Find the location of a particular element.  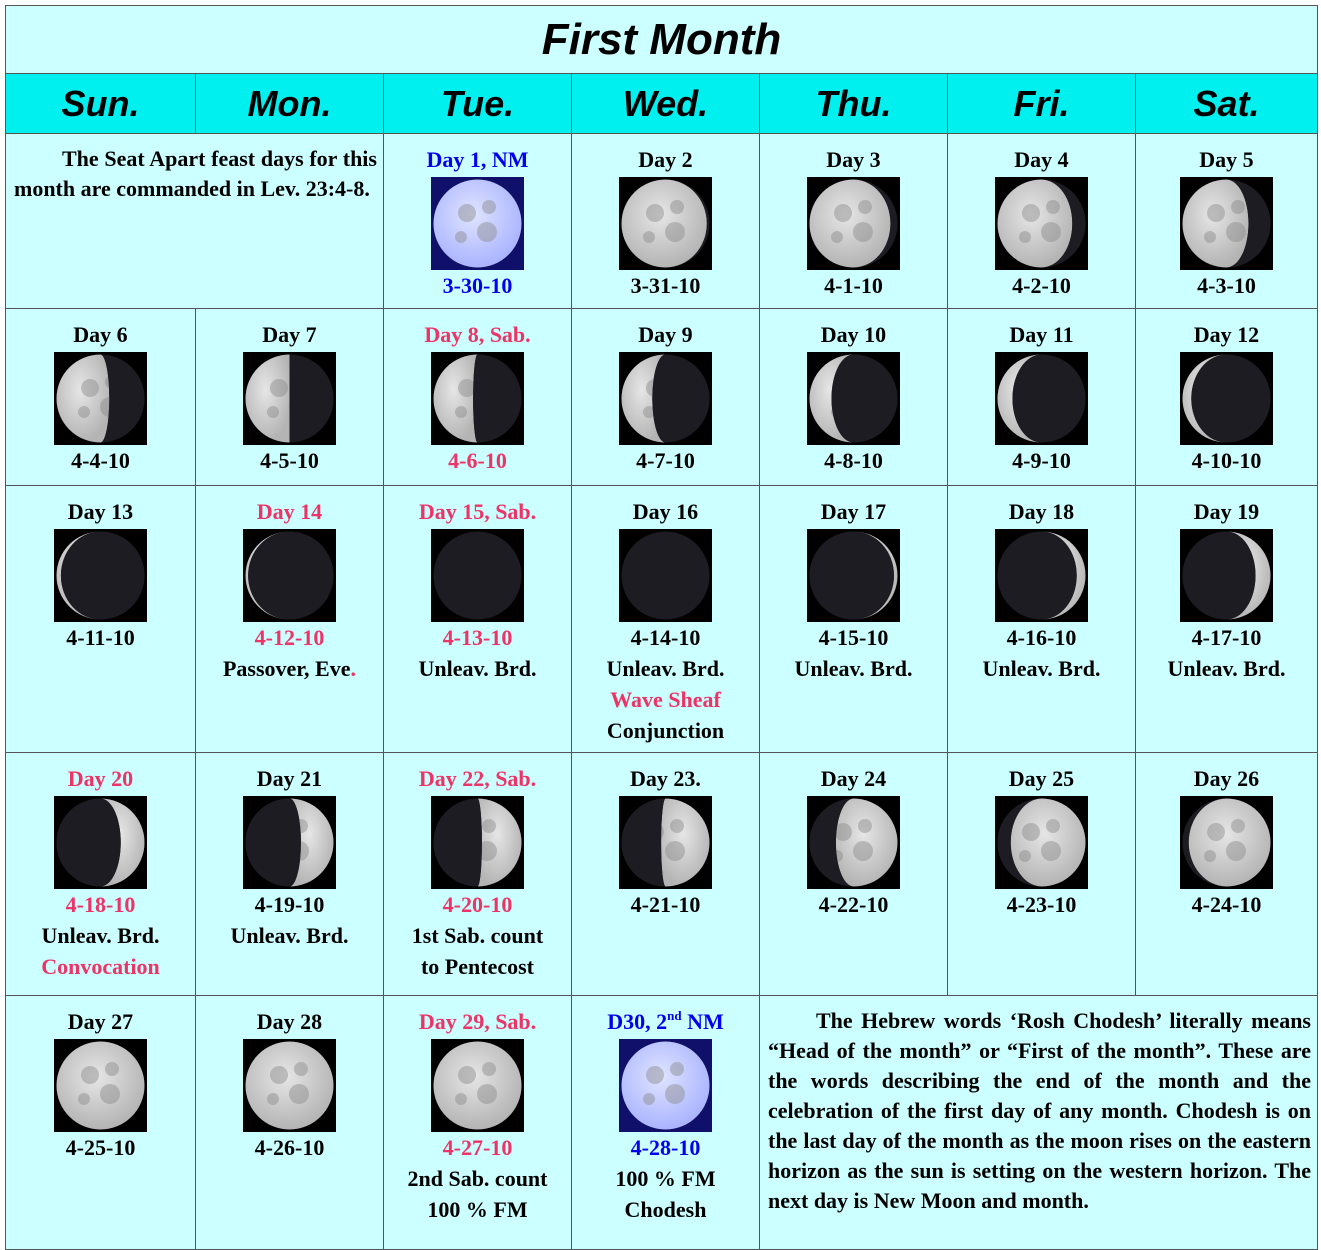

day-cell: Day 15, Sab. 4-13-10 Unleav. Brd. is located at coordinates (477, 619).